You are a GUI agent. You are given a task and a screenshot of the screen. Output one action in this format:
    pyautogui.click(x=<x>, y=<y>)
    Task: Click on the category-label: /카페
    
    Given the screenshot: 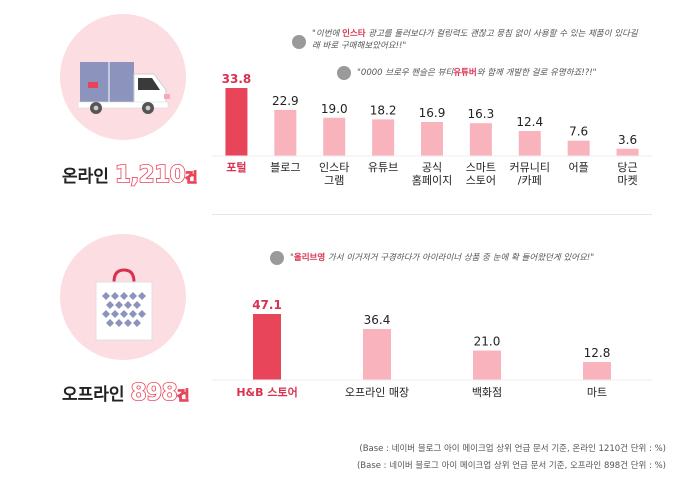 What is the action you would take?
    pyautogui.click(x=530, y=180)
    